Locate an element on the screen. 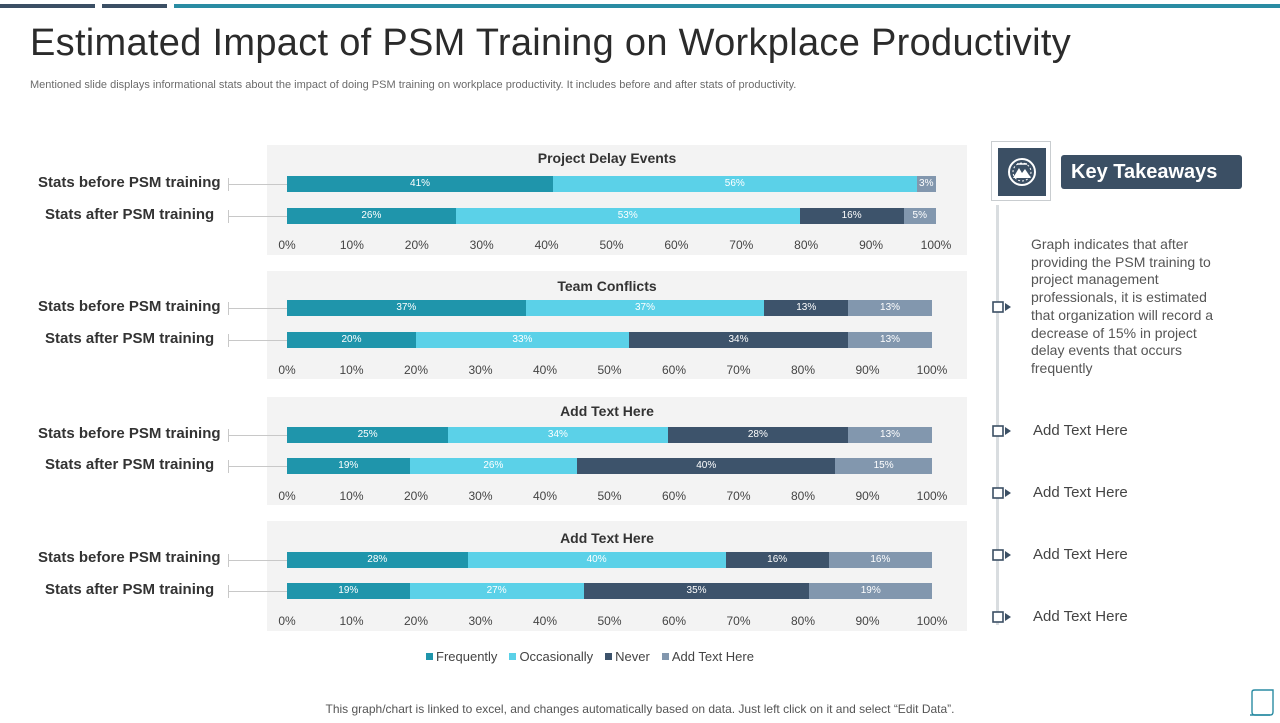 The width and height of the screenshot is (1280, 723). legend-item: Occasionally is located at coordinates (551, 656).